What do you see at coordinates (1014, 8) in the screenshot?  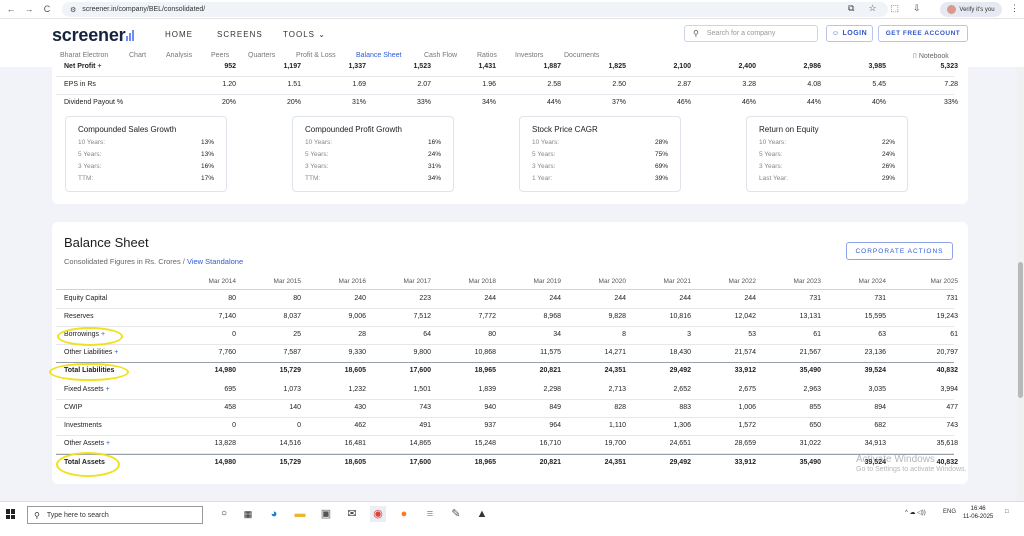 I see `browser-menu-icon: ⋮` at bounding box center [1014, 8].